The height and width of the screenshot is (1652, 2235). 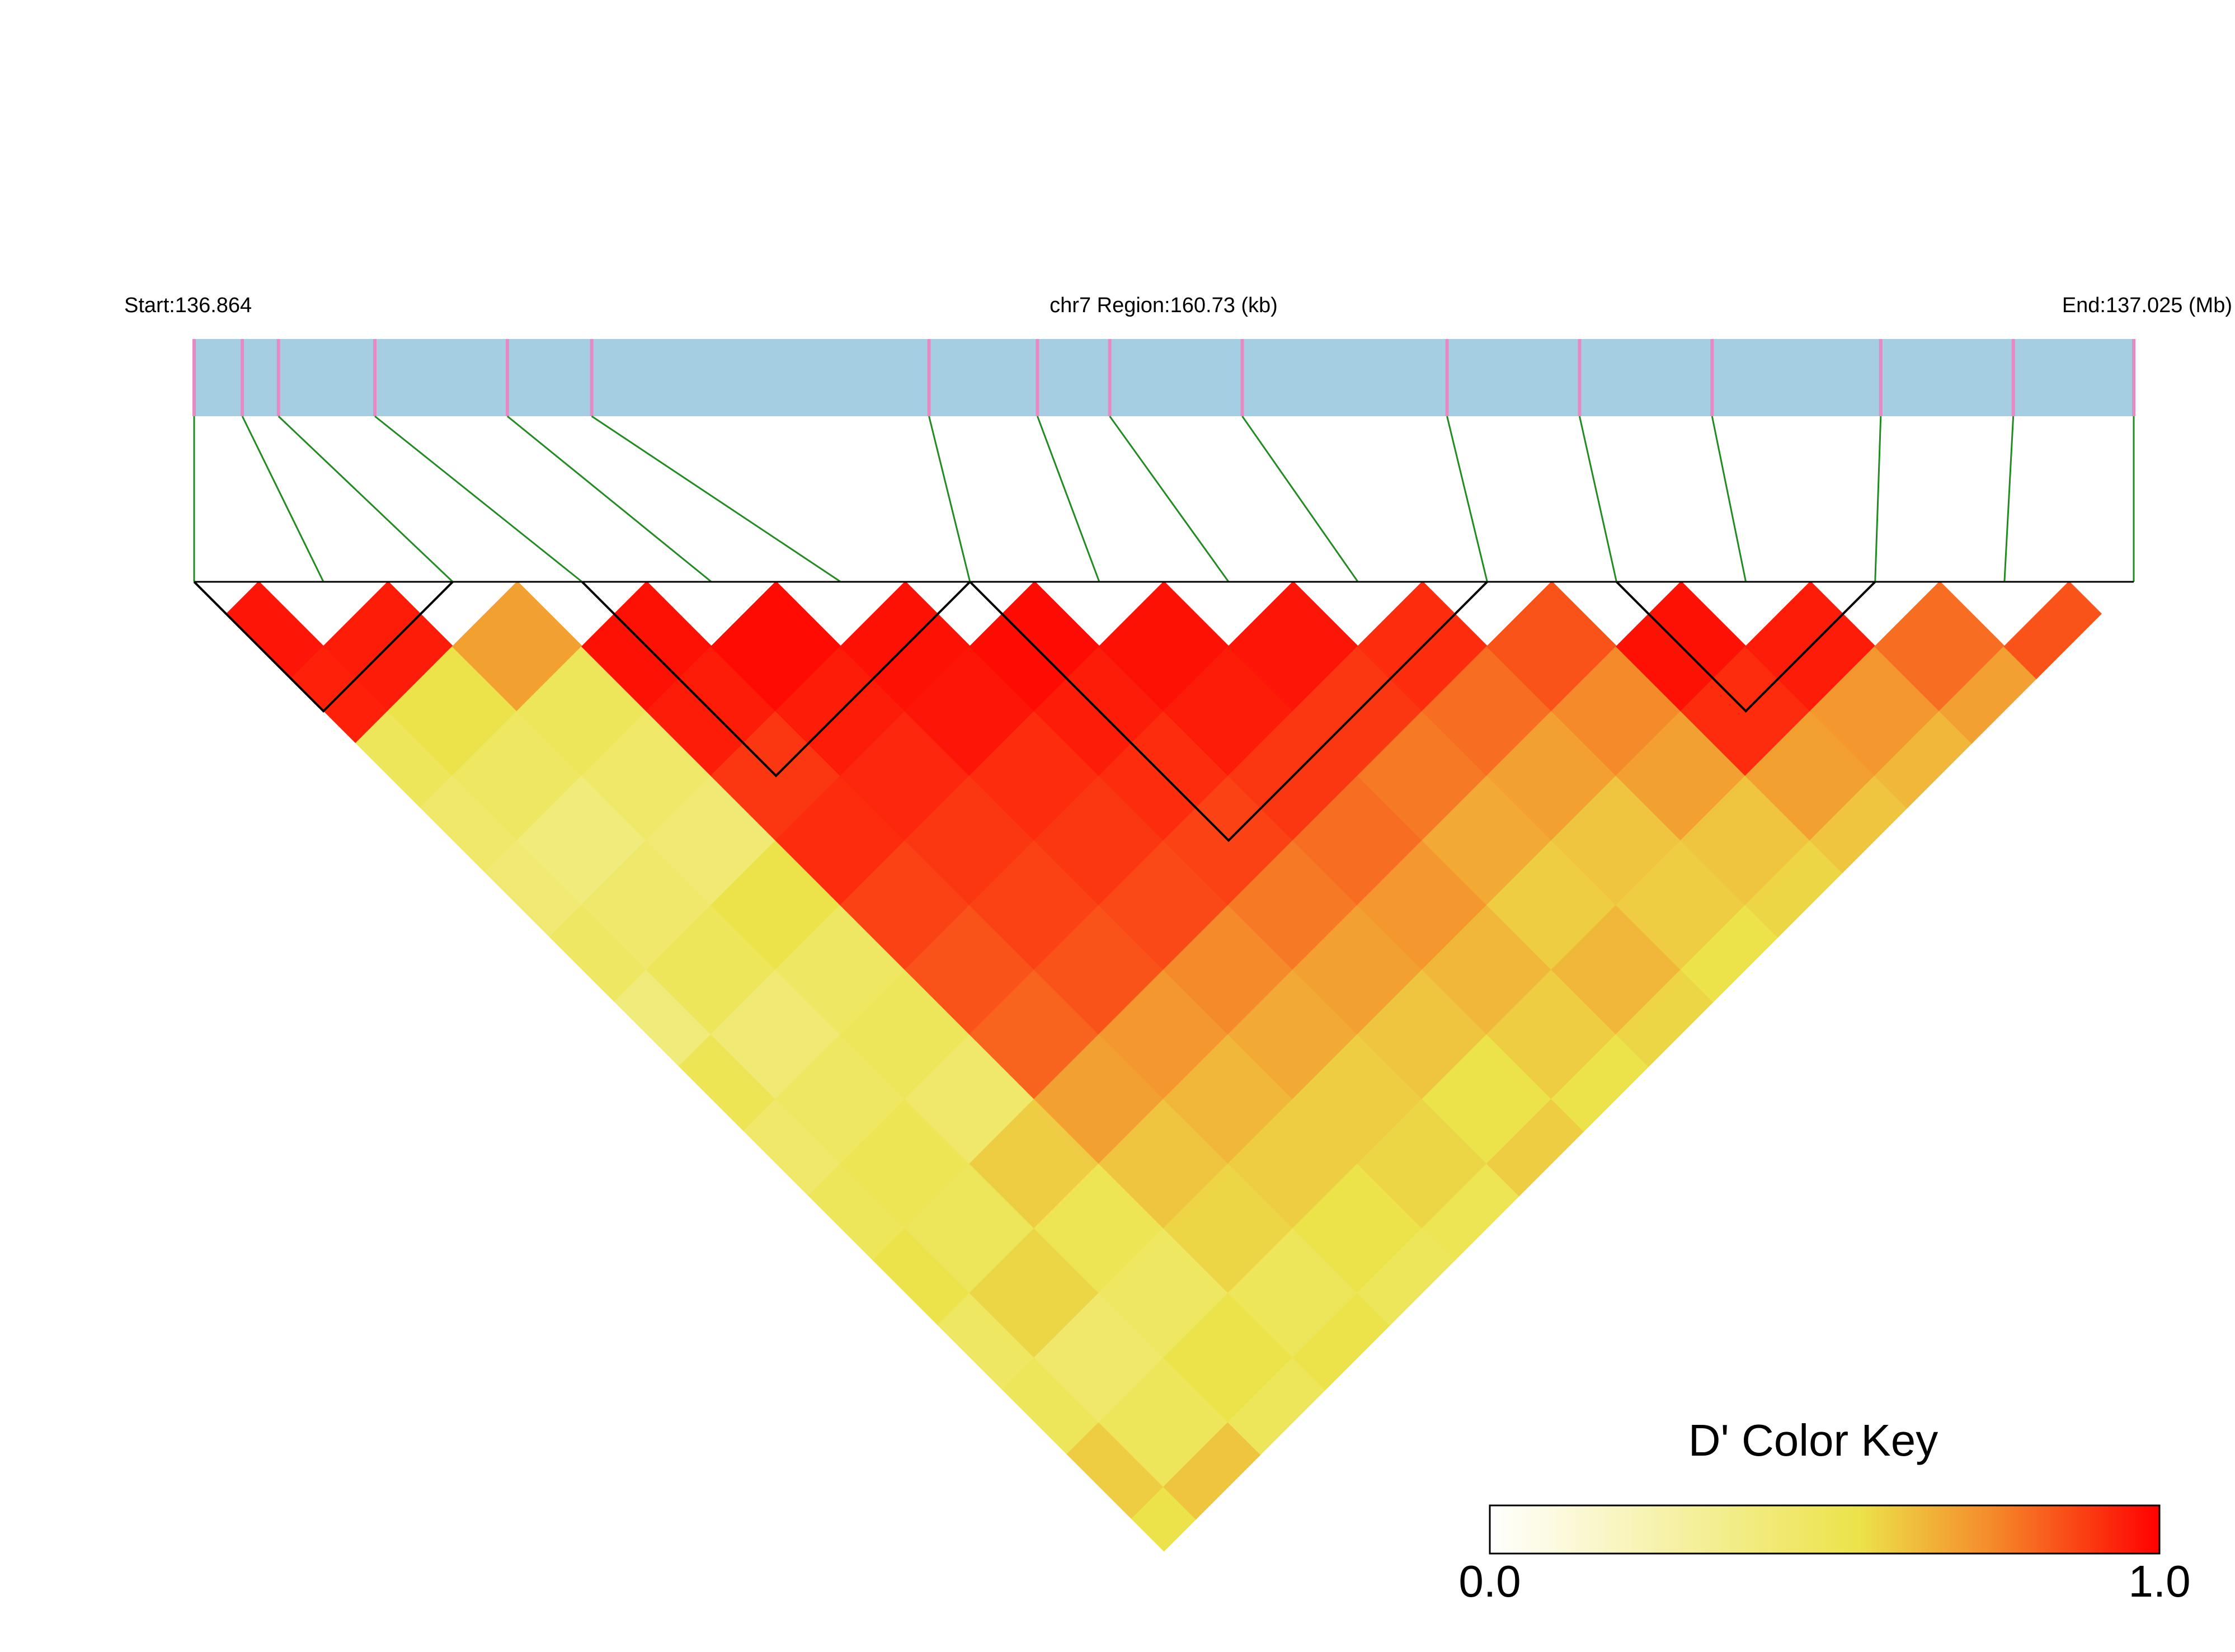 What do you see at coordinates (2159, 1581) in the screenshot?
I see `colorkey-tick-label: 1.0` at bounding box center [2159, 1581].